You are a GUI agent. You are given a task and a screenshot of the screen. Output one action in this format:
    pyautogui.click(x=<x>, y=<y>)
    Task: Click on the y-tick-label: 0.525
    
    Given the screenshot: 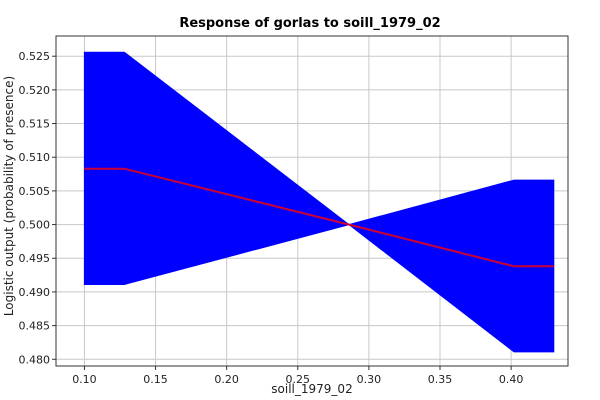 What is the action you would take?
    pyautogui.click(x=35, y=56)
    